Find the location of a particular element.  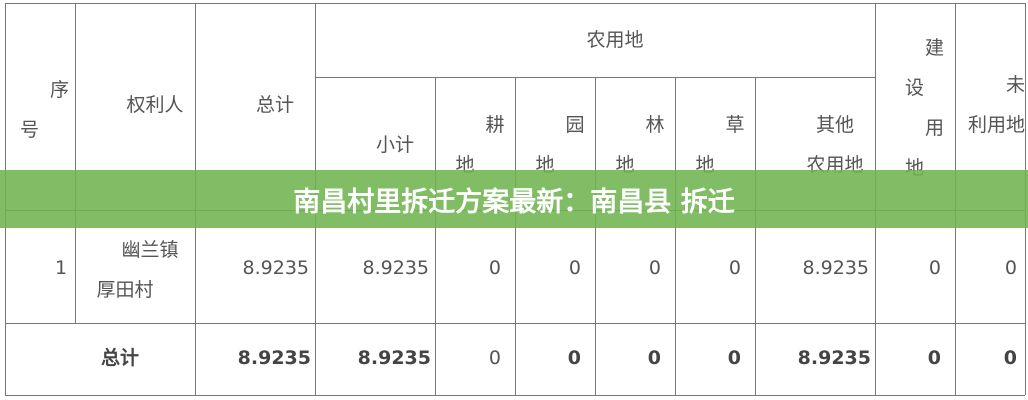

sum-arable: 0 is located at coordinates (494, 358).